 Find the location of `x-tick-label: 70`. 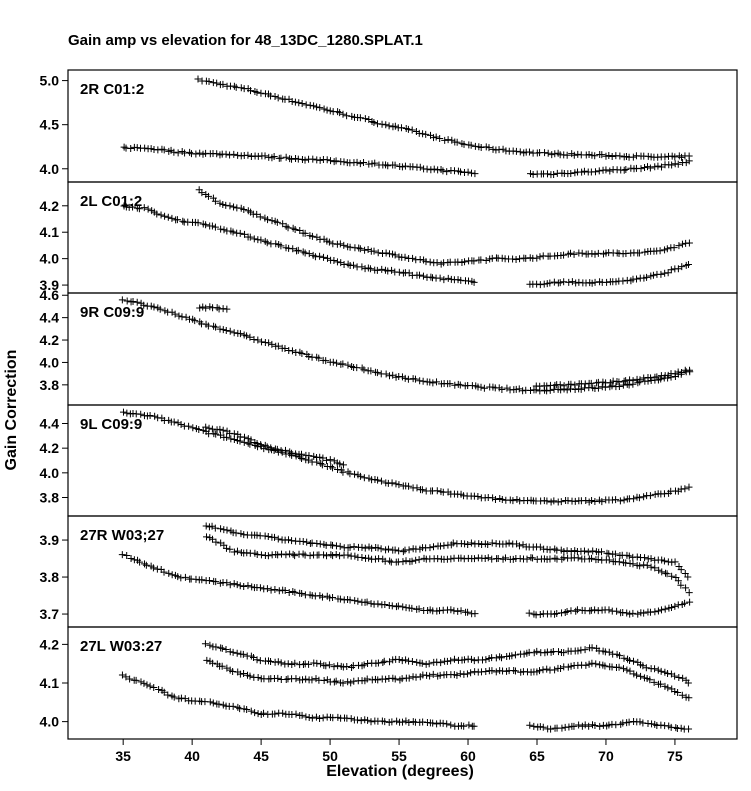

x-tick-label: 70 is located at coordinates (606, 756).